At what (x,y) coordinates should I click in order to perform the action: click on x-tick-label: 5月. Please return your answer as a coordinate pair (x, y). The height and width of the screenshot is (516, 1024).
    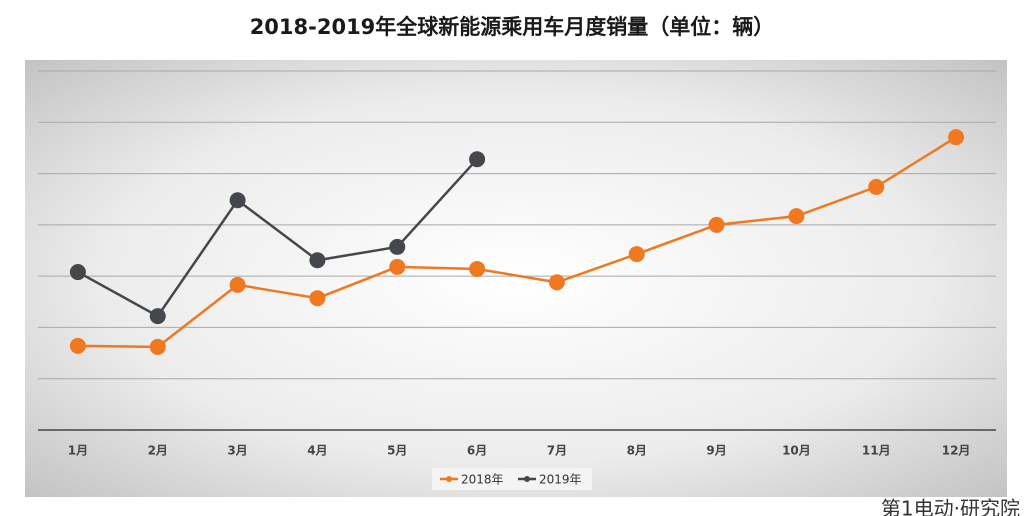
    Looking at the image, I should click on (397, 451).